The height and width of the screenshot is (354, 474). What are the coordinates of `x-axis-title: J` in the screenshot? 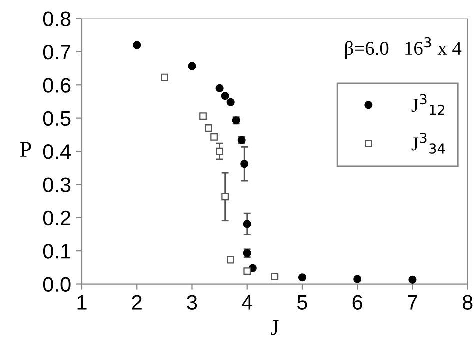 It's located at (275, 328).